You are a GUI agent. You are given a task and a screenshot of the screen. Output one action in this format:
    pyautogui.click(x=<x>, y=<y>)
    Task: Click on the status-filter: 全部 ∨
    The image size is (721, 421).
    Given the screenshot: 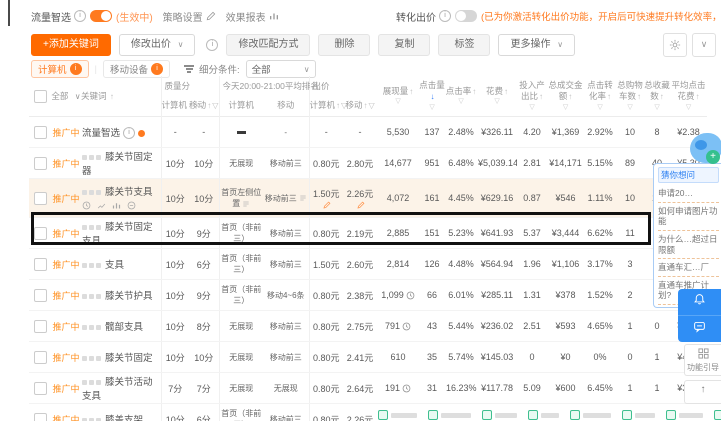 What is the action you would take?
    pyautogui.click(x=66, y=96)
    